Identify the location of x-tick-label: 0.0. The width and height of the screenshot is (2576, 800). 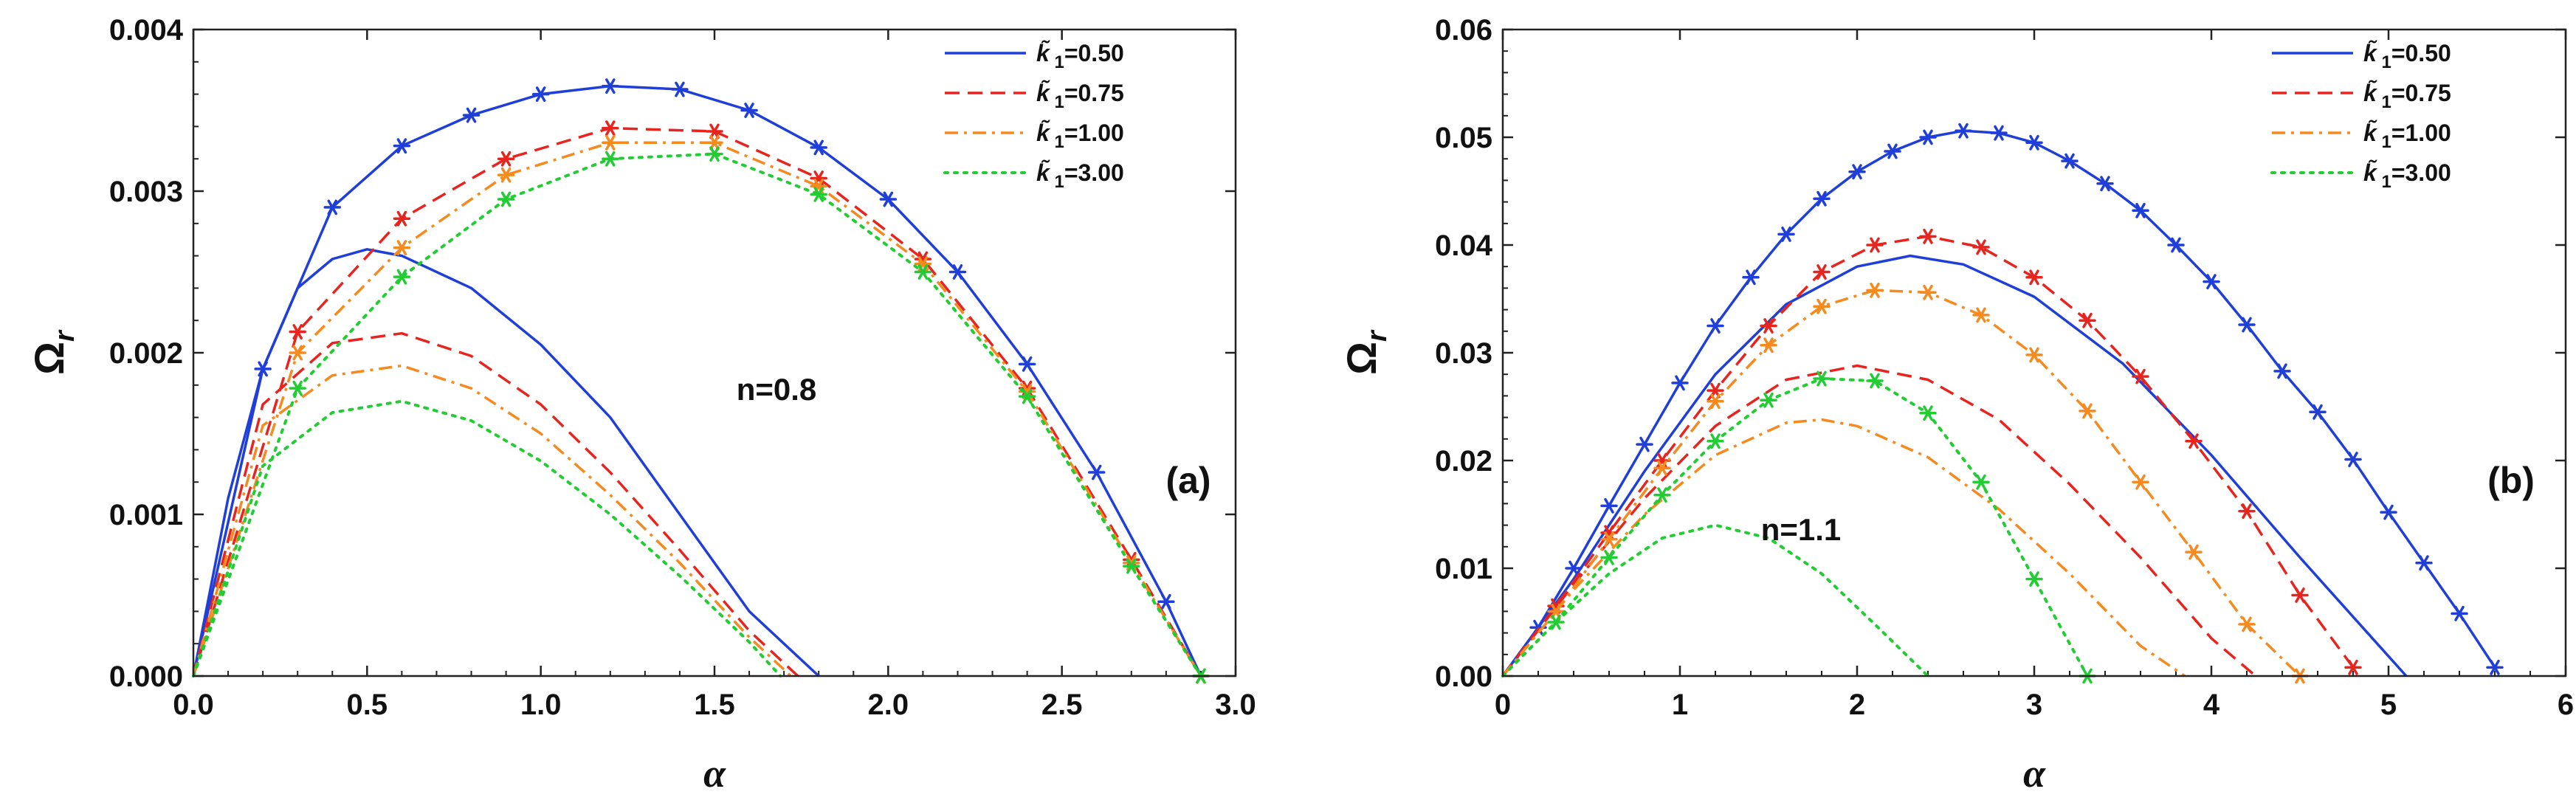
(194, 705).